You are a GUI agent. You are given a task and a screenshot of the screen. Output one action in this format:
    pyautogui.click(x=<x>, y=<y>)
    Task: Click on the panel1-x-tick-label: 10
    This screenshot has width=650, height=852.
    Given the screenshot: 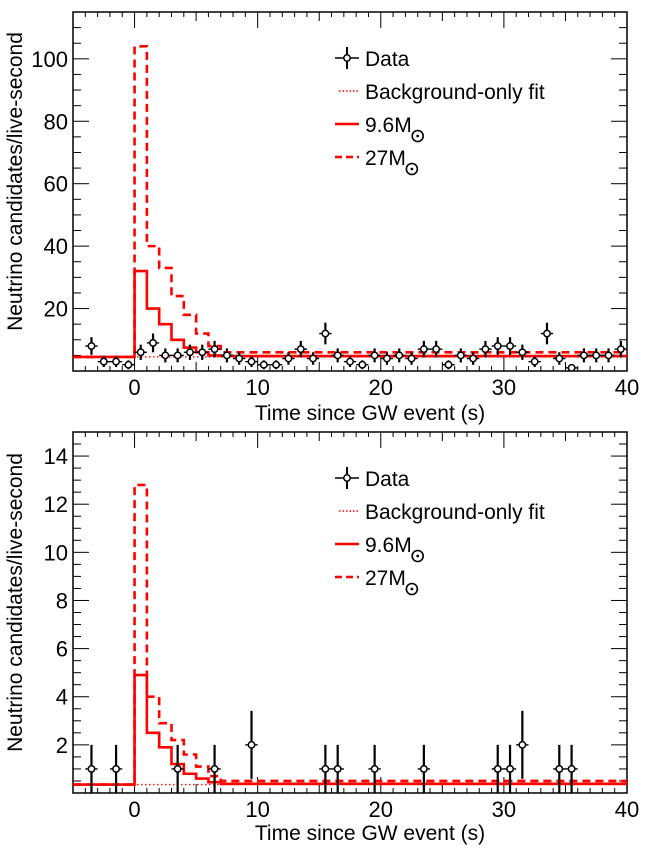 What is the action you would take?
    pyautogui.click(x=257, y=387)
    